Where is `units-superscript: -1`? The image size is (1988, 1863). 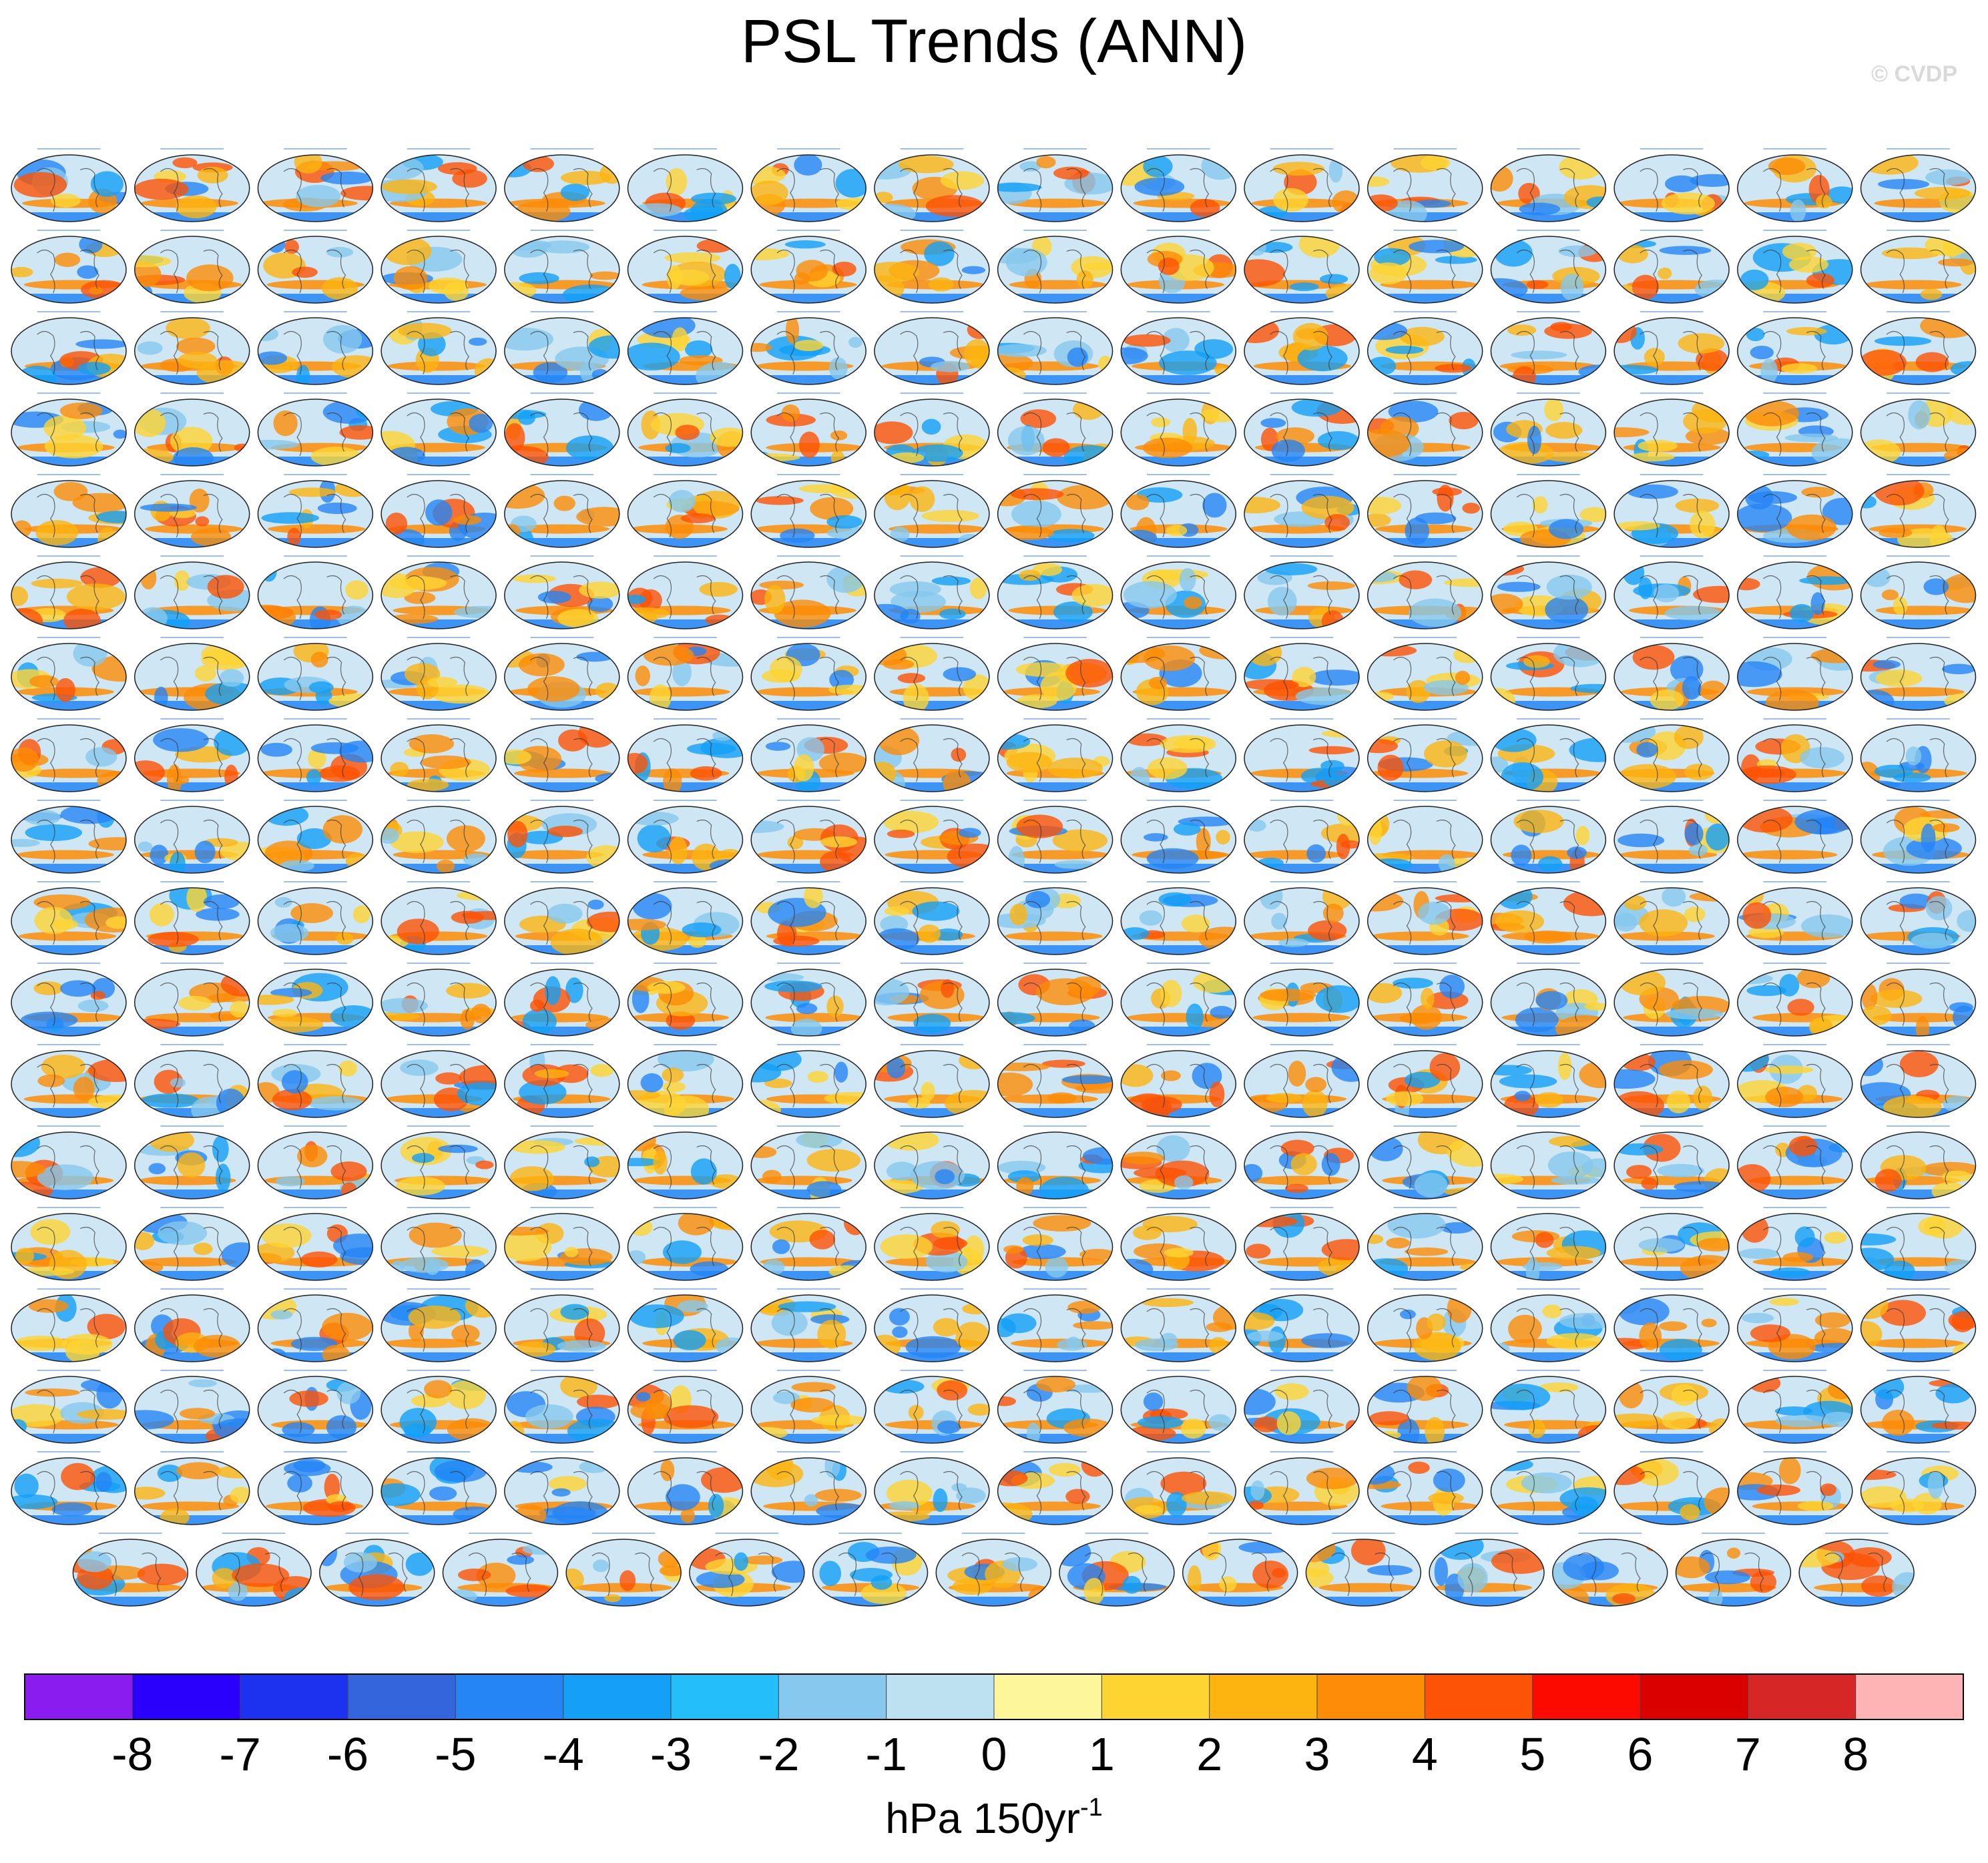 units-superscript: -1 is located at coordinates (1092, 1808).